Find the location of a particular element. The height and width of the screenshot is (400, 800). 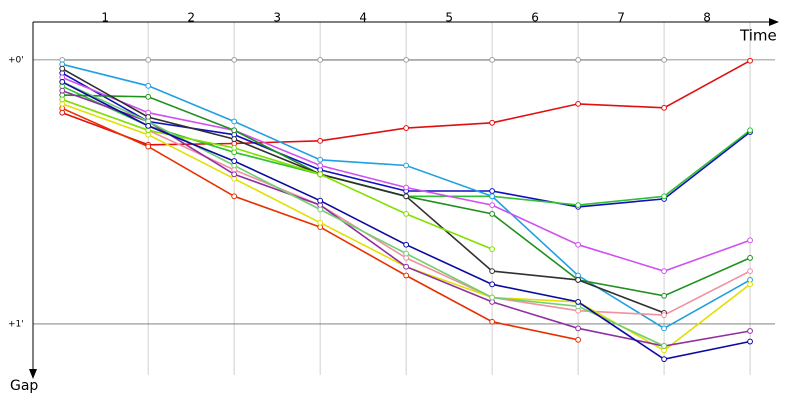

x-tick-label: 5 is located at coordinates (449, 18).